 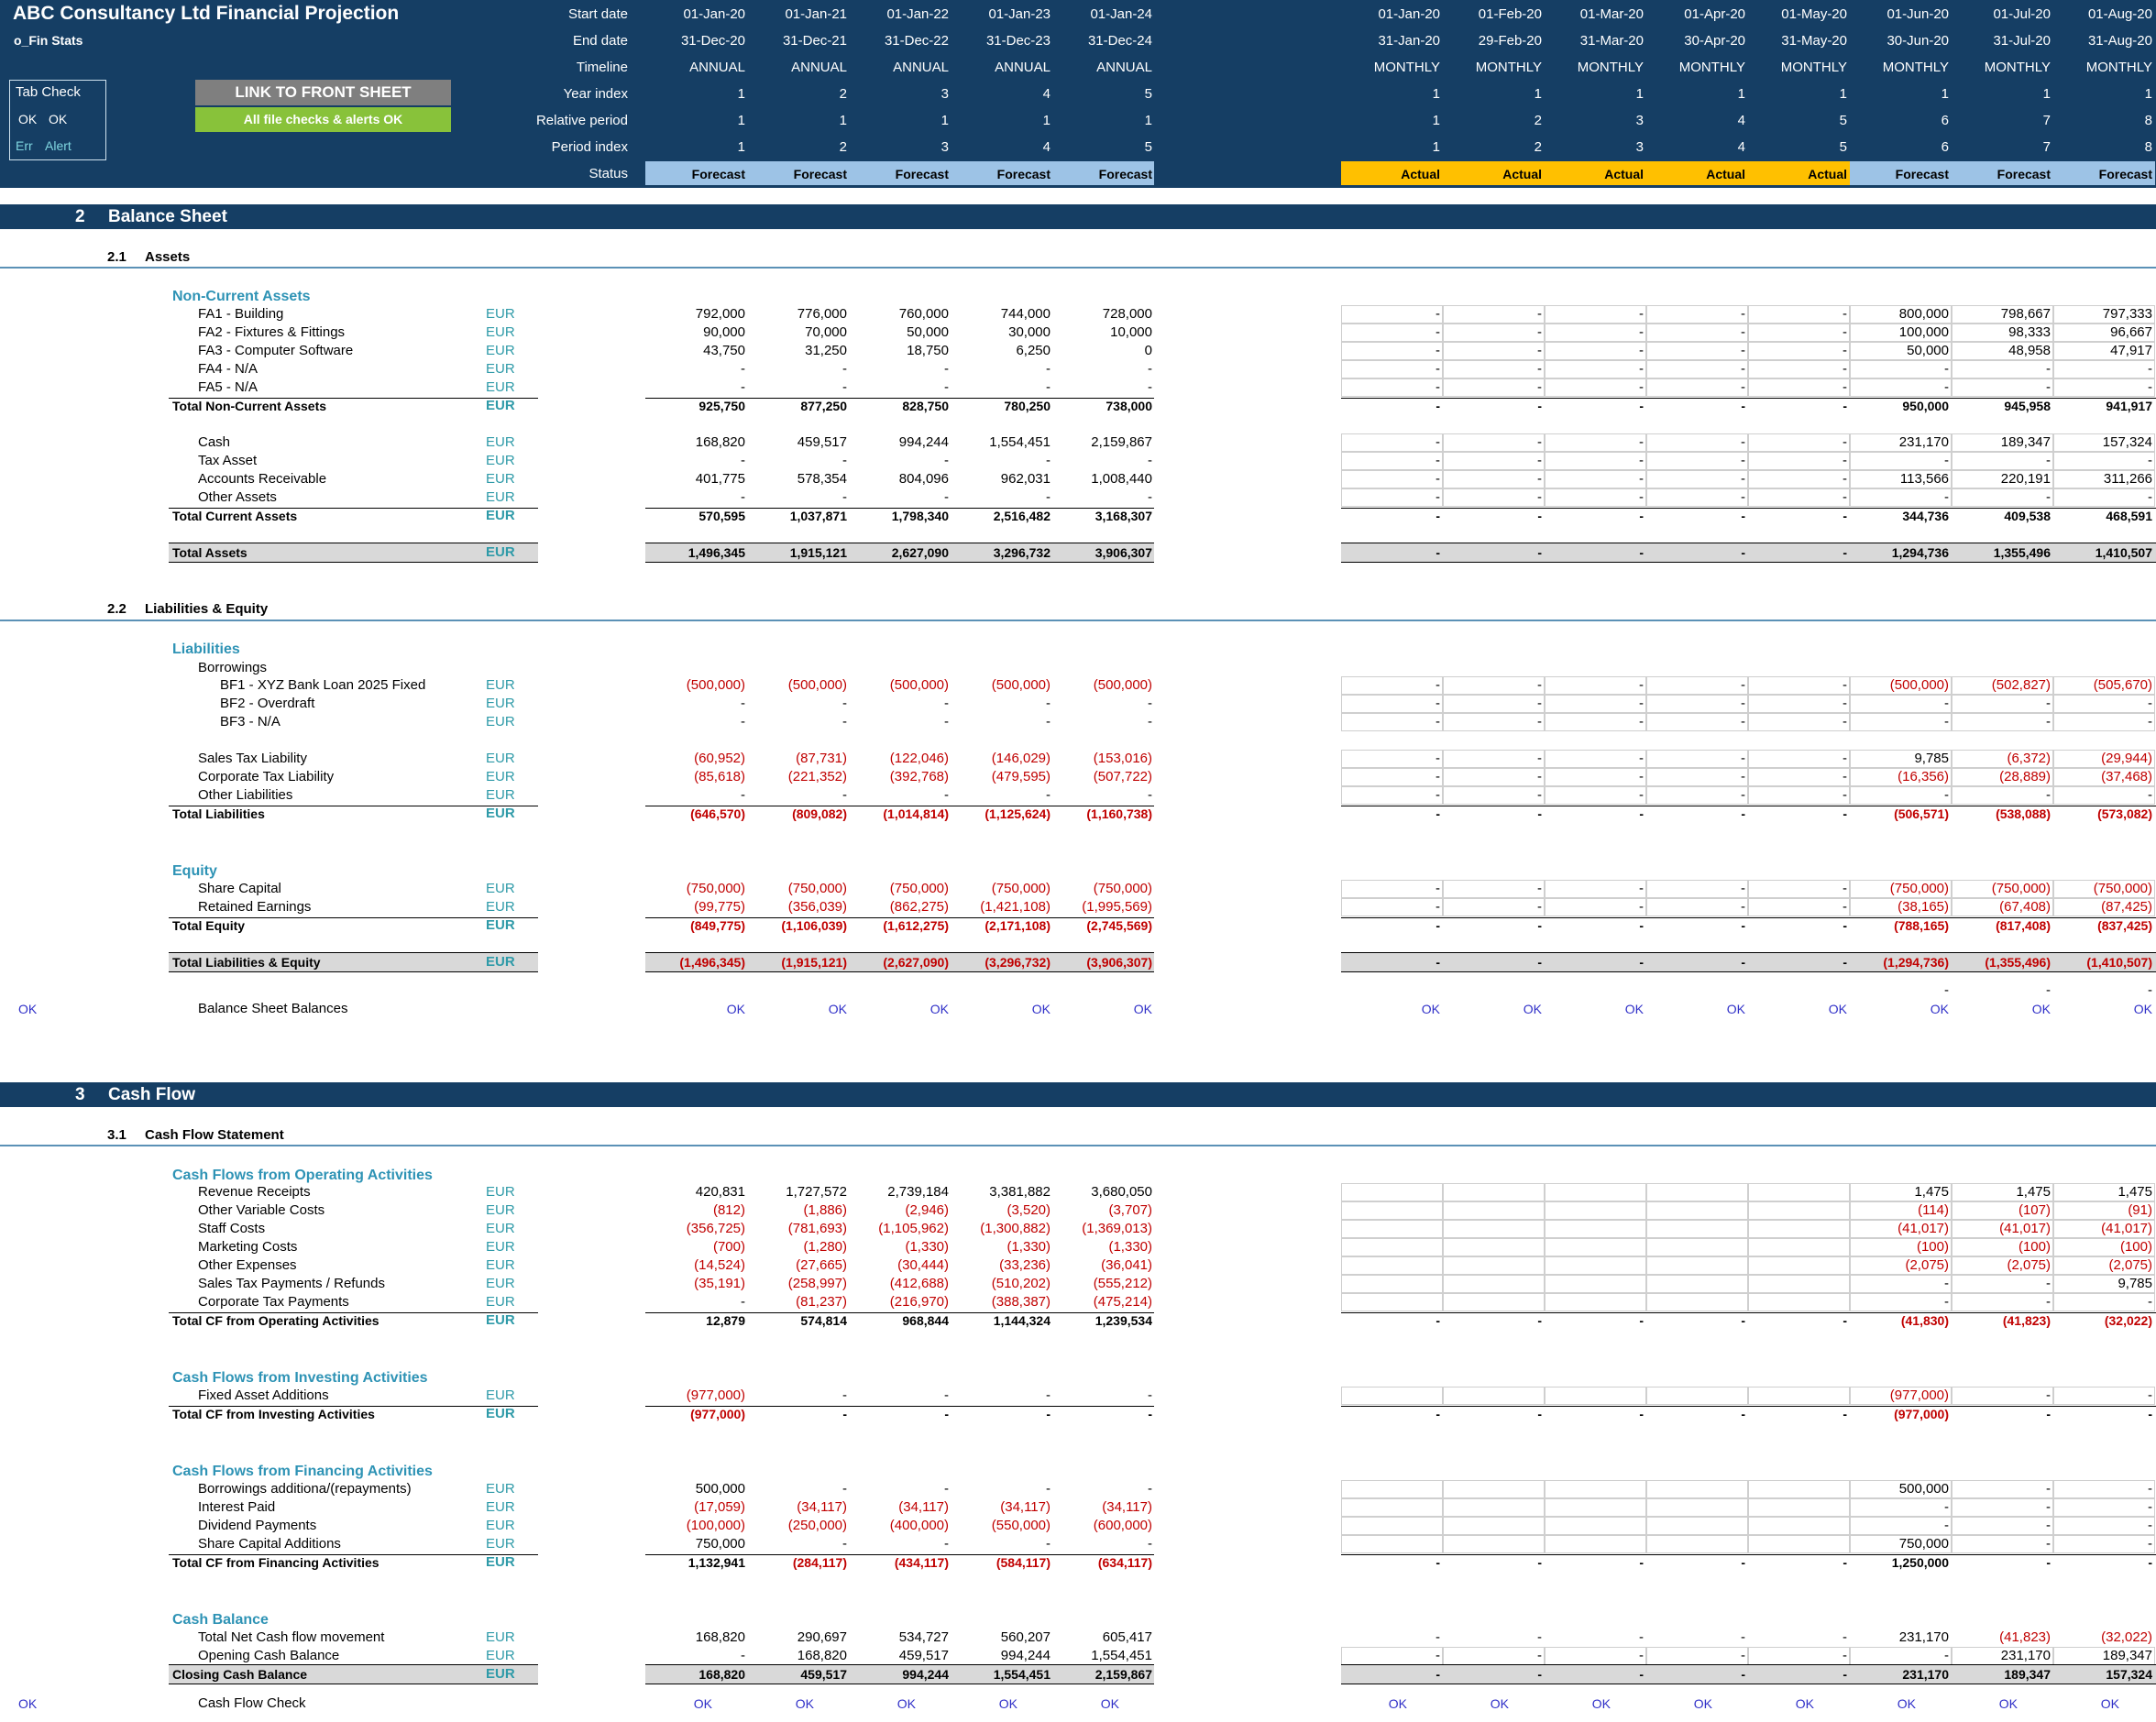 What do you see at coordinates (2129, 1674) in the screenshot?
I see `monthly-value-cell: 157,324` at bounding box center [2129, 1674].